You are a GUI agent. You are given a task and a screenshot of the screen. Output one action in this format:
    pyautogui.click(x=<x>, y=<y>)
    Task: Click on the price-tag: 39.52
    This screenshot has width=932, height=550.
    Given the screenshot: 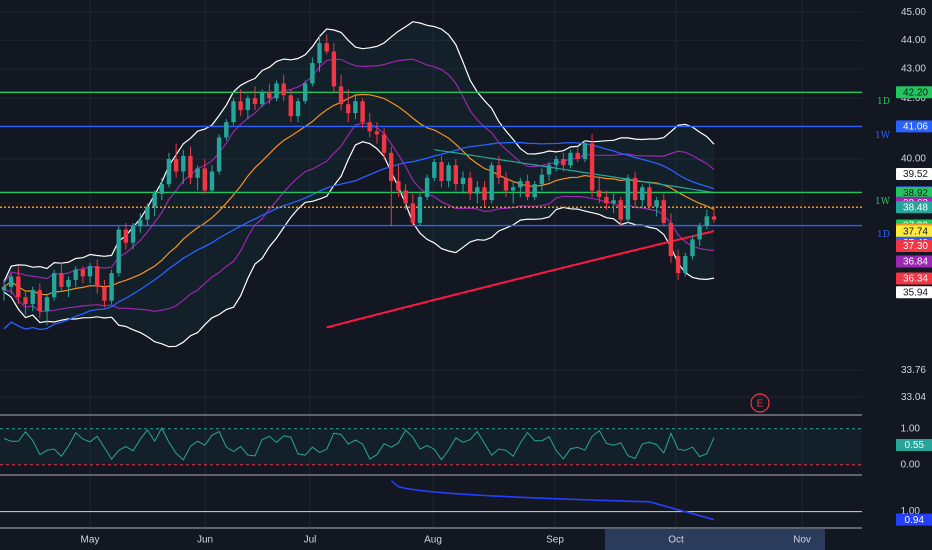 What is the action you would take?
    pyautogui.click(x=914, y=174)
    